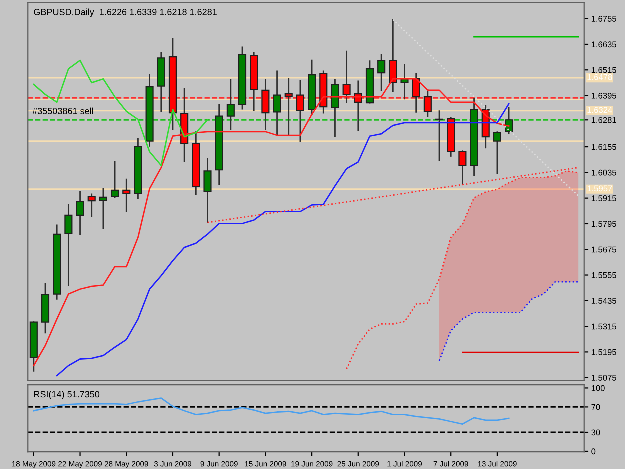 This screenshot has height=469, width=625. I want to click on y-tick-label: 1.5315, so click(604, 327).